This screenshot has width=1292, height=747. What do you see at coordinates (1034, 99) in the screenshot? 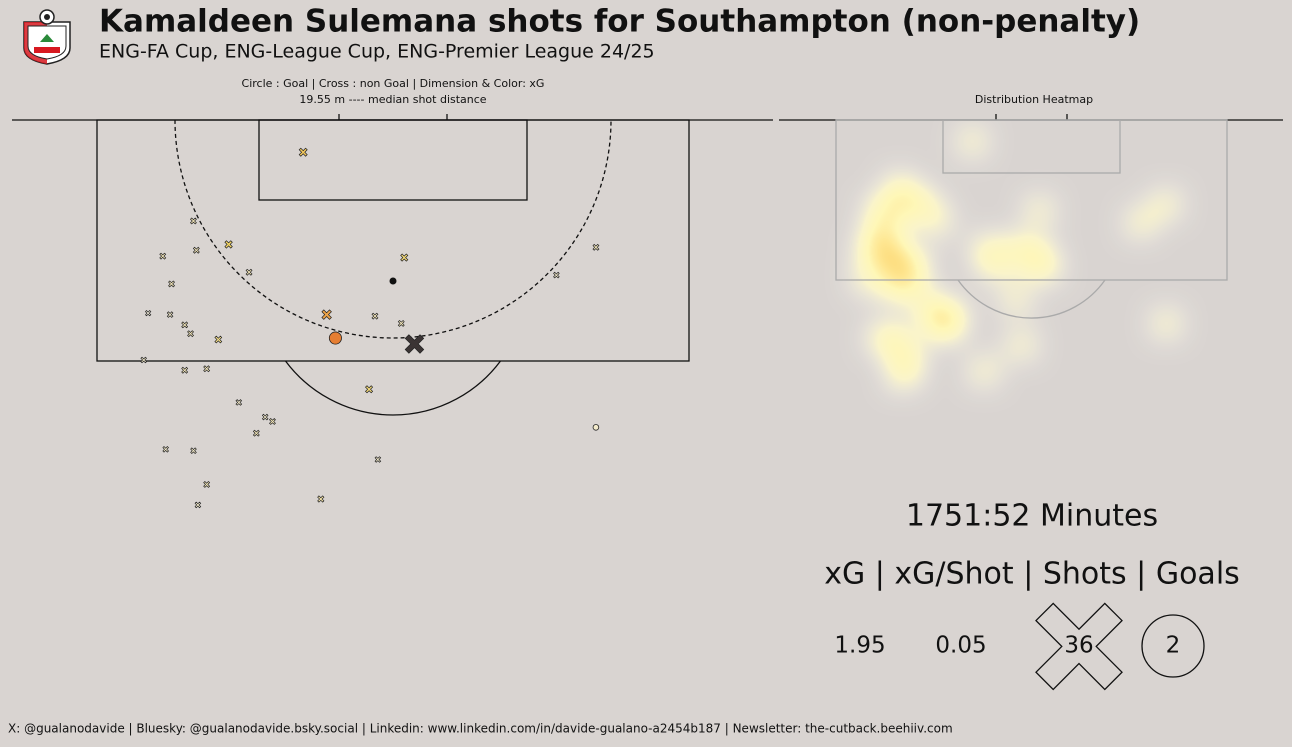
I see `heatmap-title: Distribution Heatmap` at bounding box center [1034, 99].